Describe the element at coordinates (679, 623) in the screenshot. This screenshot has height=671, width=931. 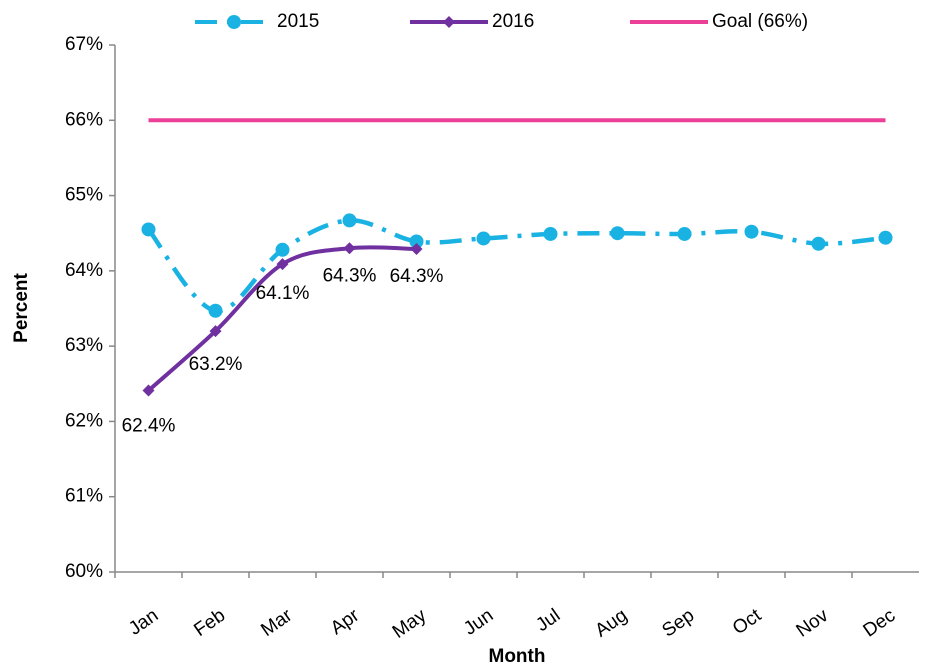
I see `x-tick-label: Sep` at that location.